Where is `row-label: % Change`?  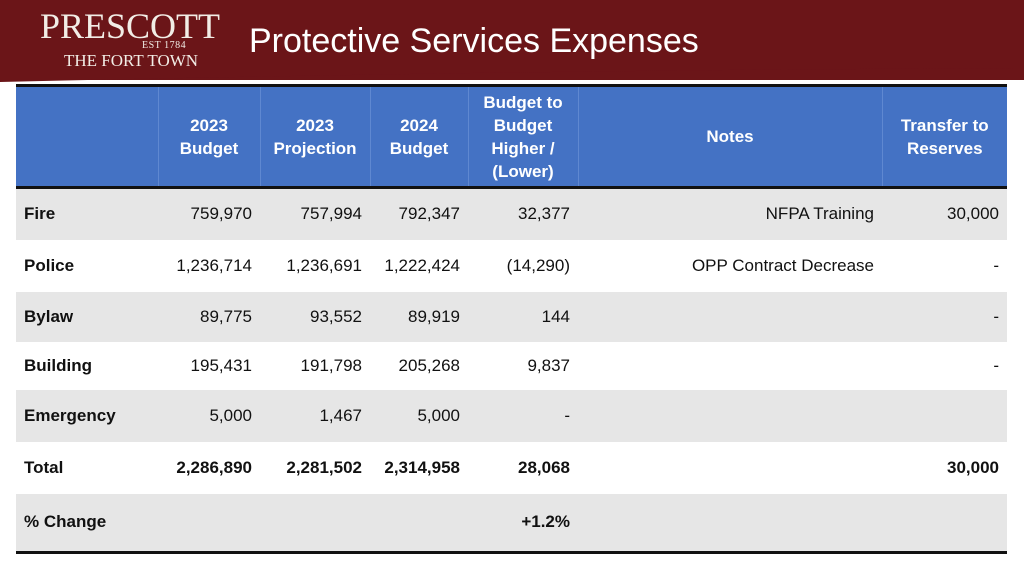
row-label: % Change is located at coordinates (87, 523).